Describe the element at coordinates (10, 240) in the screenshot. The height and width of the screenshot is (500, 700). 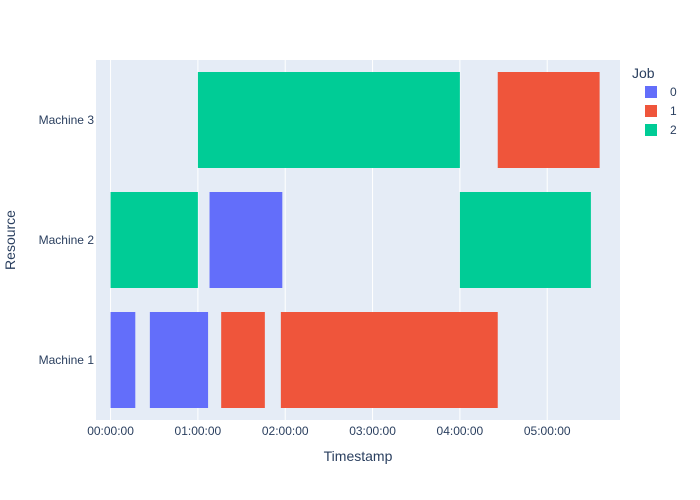
I see `y-axis-title: Resource` at that location.